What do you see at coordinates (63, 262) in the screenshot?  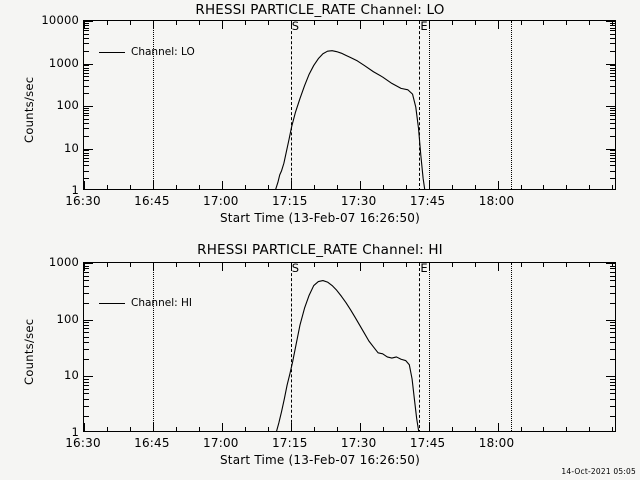 I see `y-tick-label: 1000` at bounding box center [63, 262].